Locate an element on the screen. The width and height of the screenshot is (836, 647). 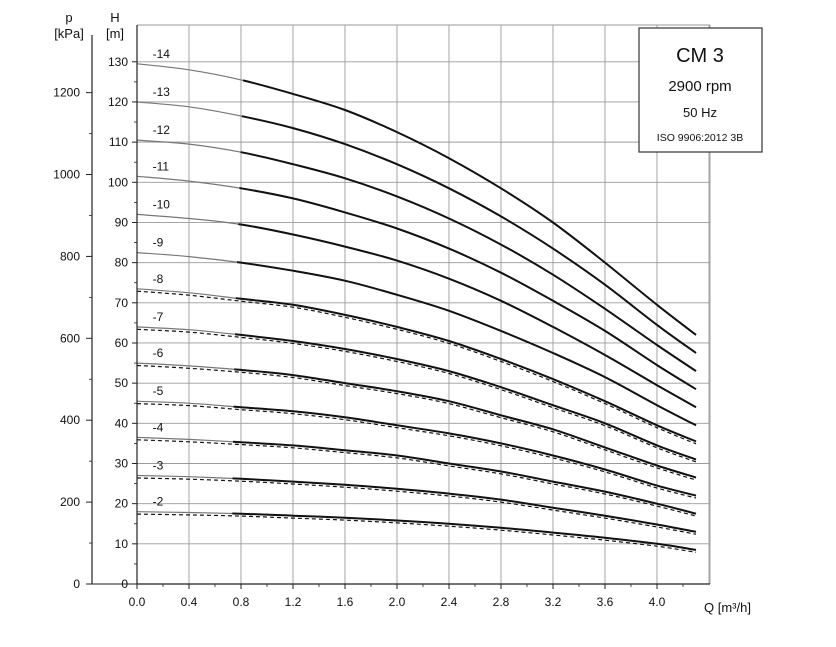
head-tick-label: 130 is located at coordinates (118, 62).